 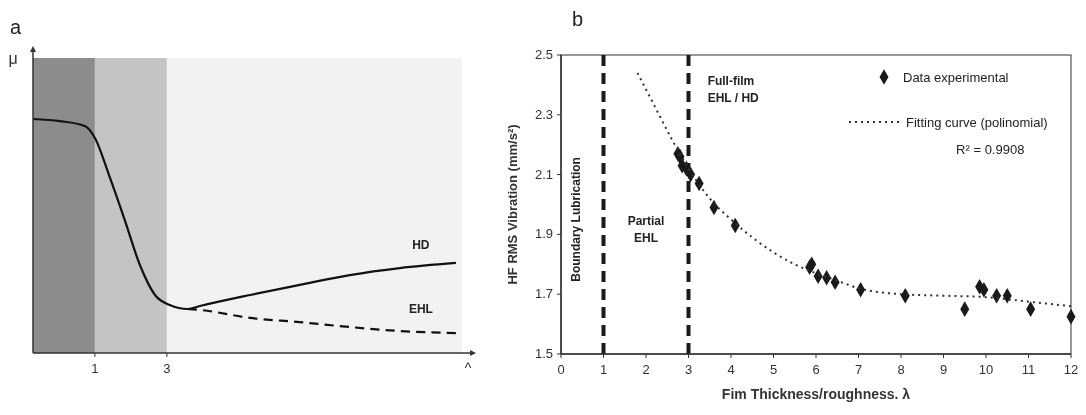 What do you see at coordinates (543, 294) in the screenshot?
I see `y-tick-label: 1.7` at bounding box center [543, 294].